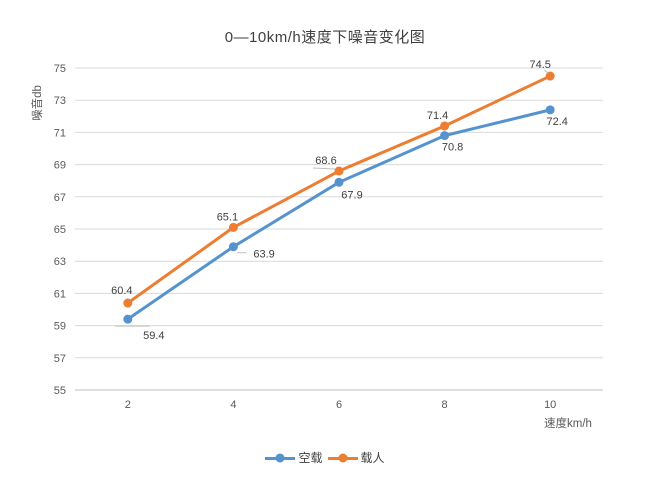 This screenshot has height=502, width=650. Describe the element at coordinates (60, 101) in the screenshot. I see `y-tick-label: 73` at that location.